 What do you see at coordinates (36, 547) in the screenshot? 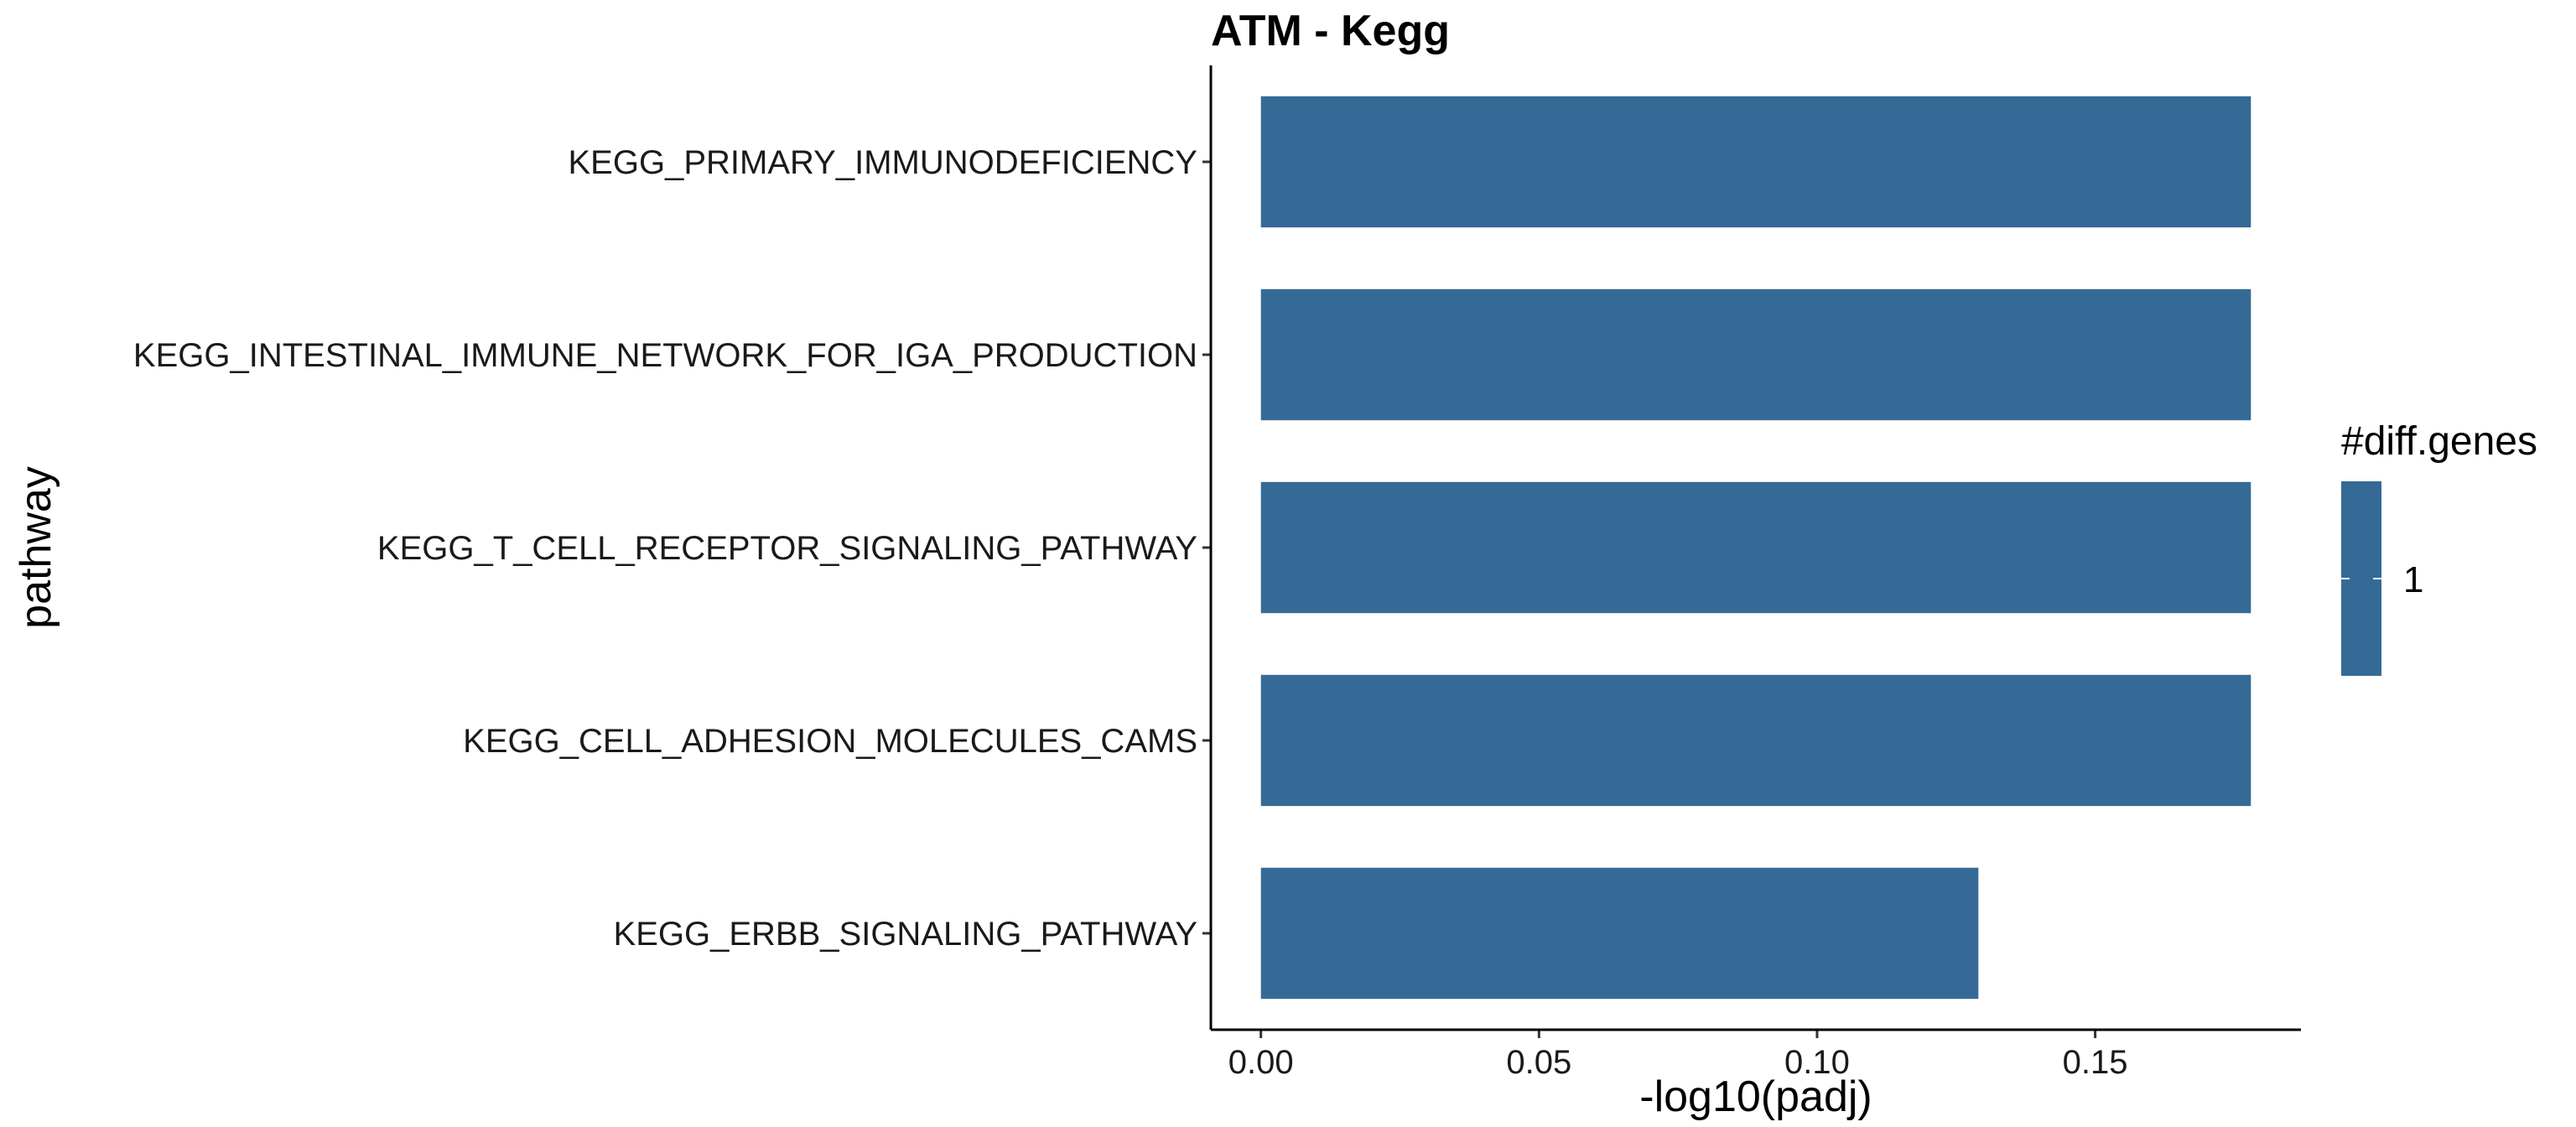
I see `y-axis-title: pathway` at bounding box center [36, 547].